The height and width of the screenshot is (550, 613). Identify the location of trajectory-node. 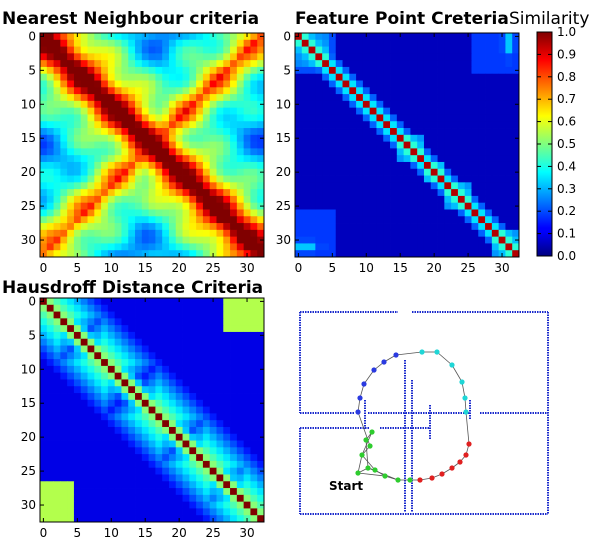
(466, 412).